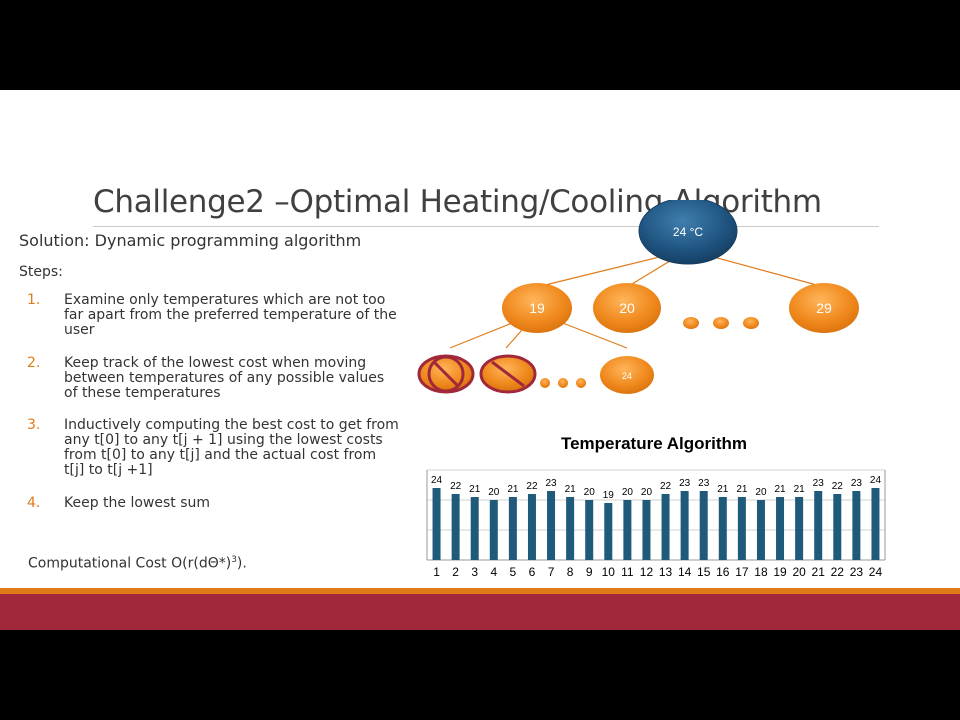 The width and height of the screenshot is (960, 720). I want to click on chart-x-tick-labels: 1 2 3 4 5 6 7 8 9 10 11 12 13 14 15 16 17 18 19 20 21 22 23 24, so click(657, 572).